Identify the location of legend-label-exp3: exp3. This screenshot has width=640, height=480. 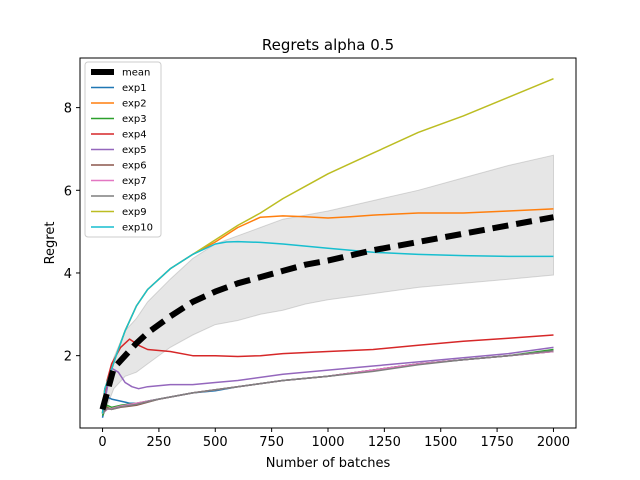
(134, 119).